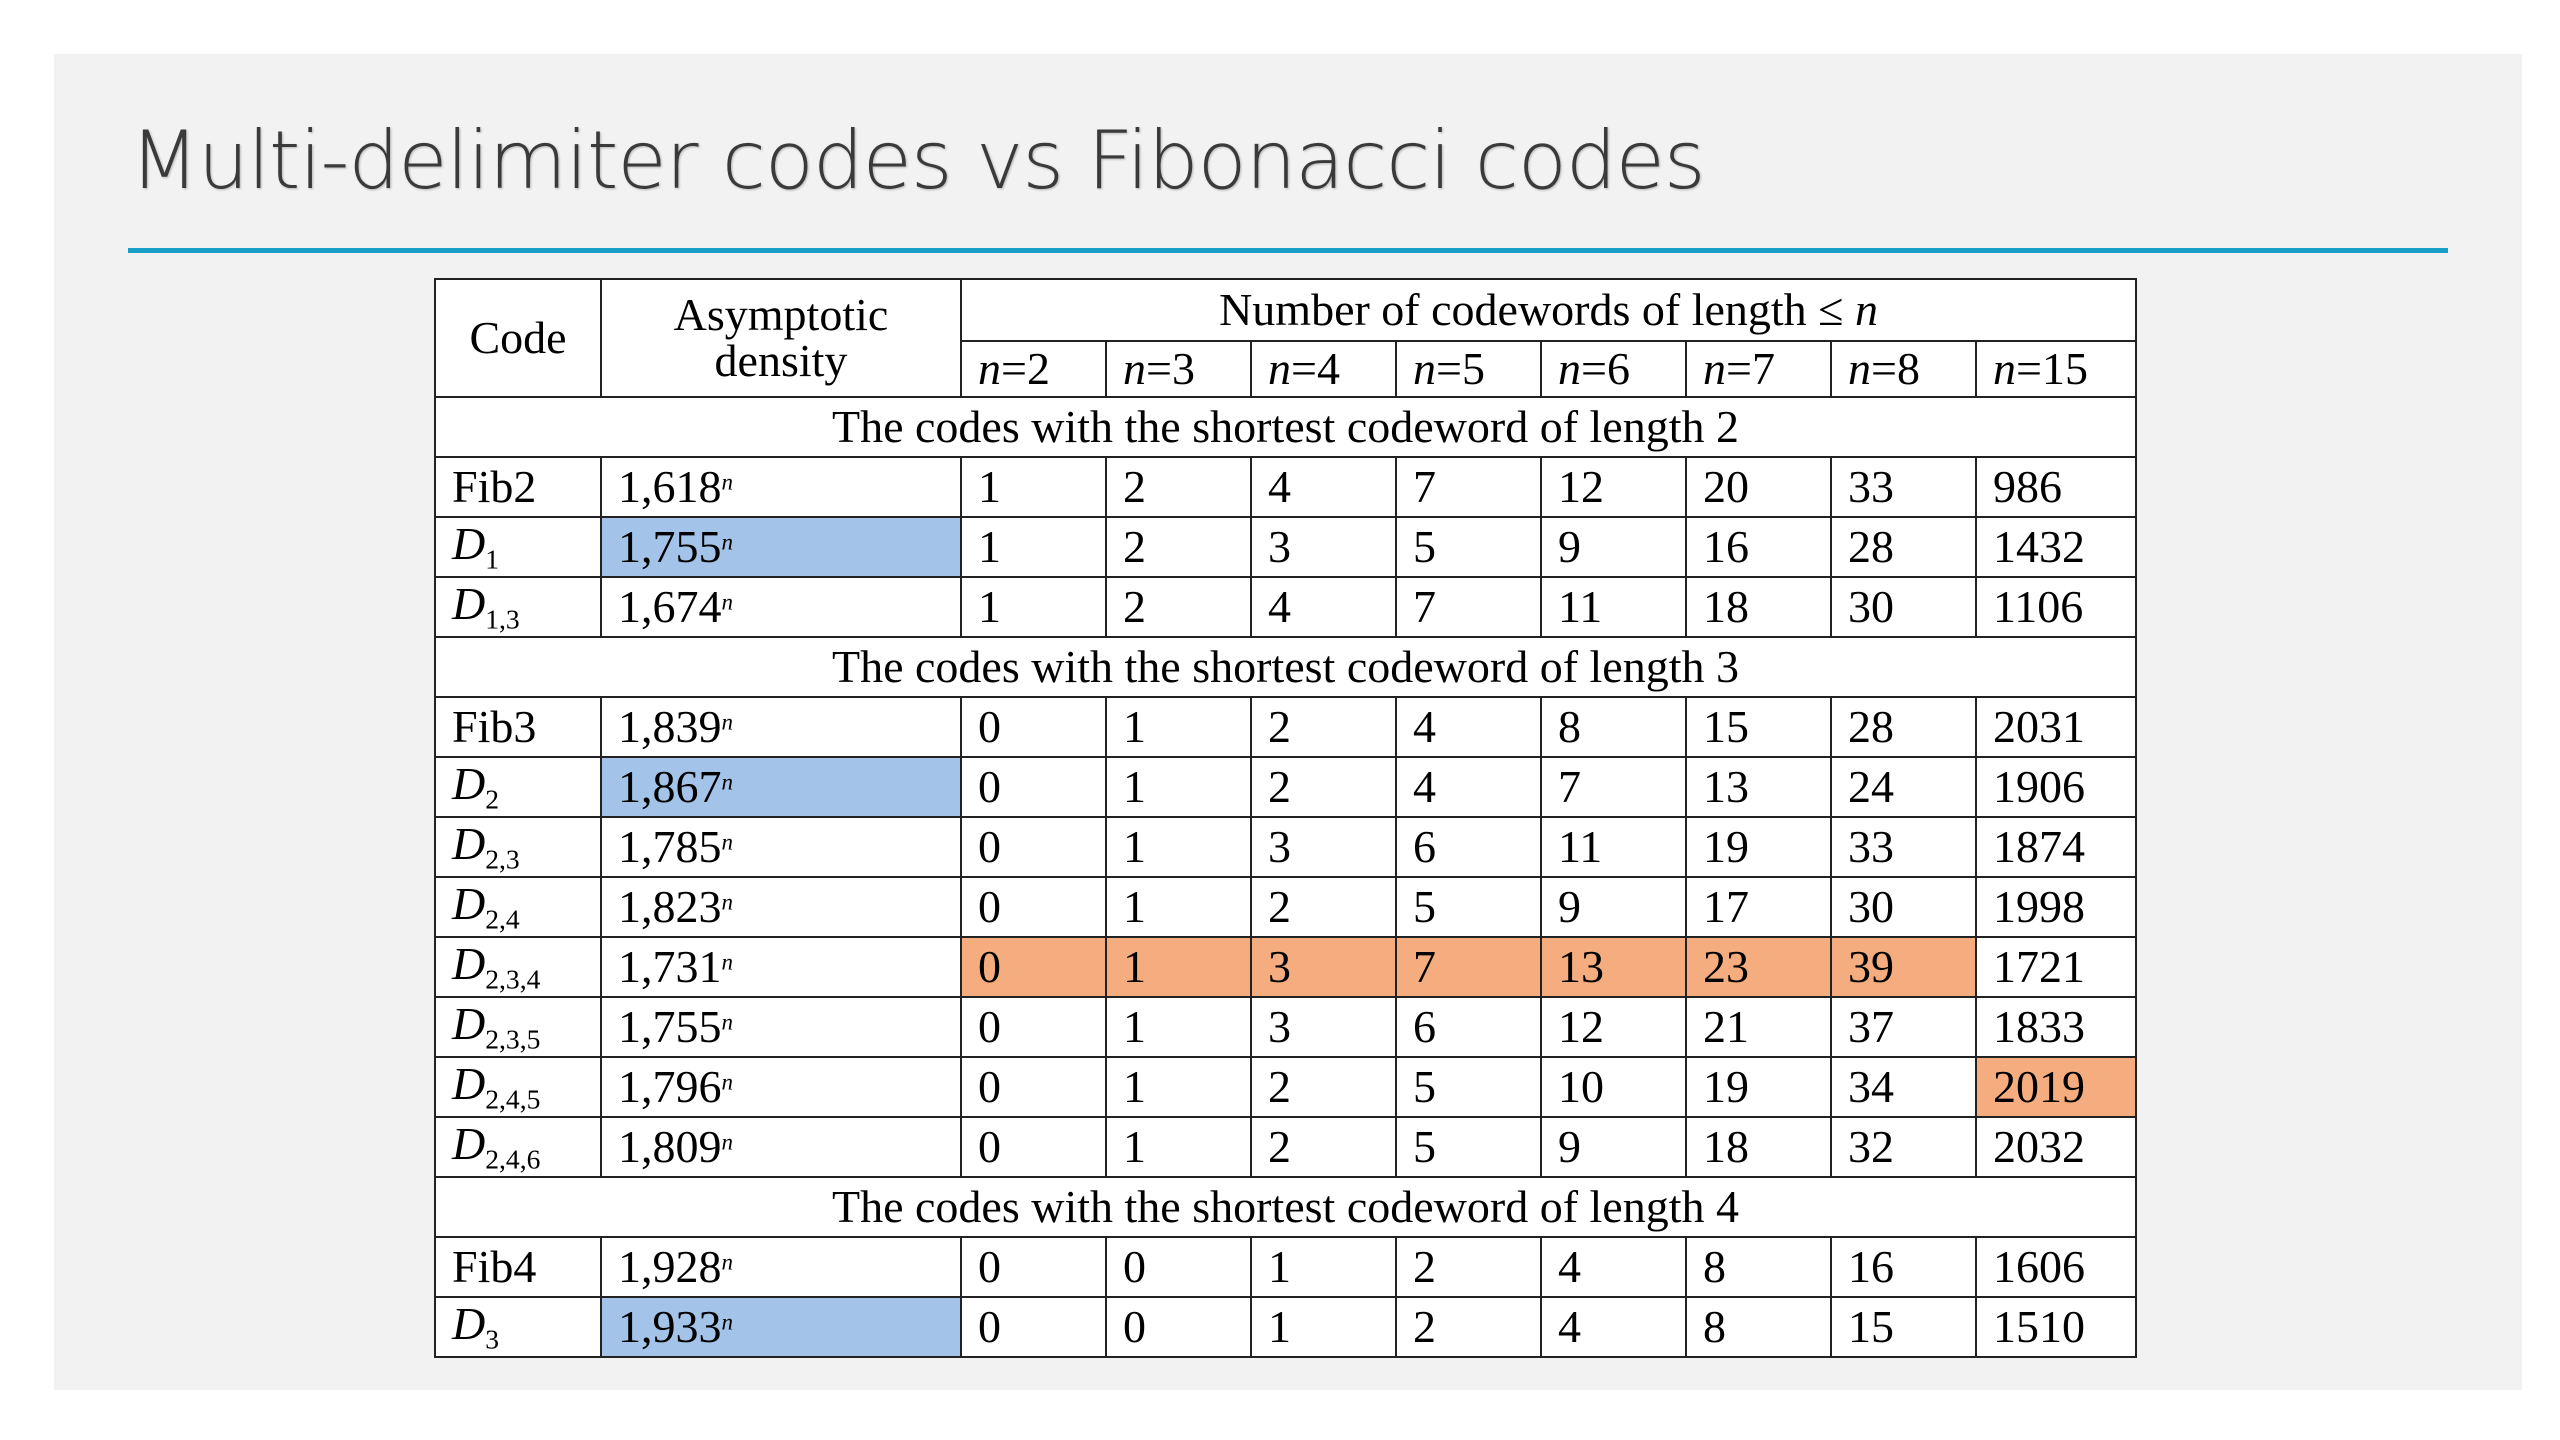 This screenshot has width=2560, height=1440. I want to click on count-cell: 33, so click(1903, 847).